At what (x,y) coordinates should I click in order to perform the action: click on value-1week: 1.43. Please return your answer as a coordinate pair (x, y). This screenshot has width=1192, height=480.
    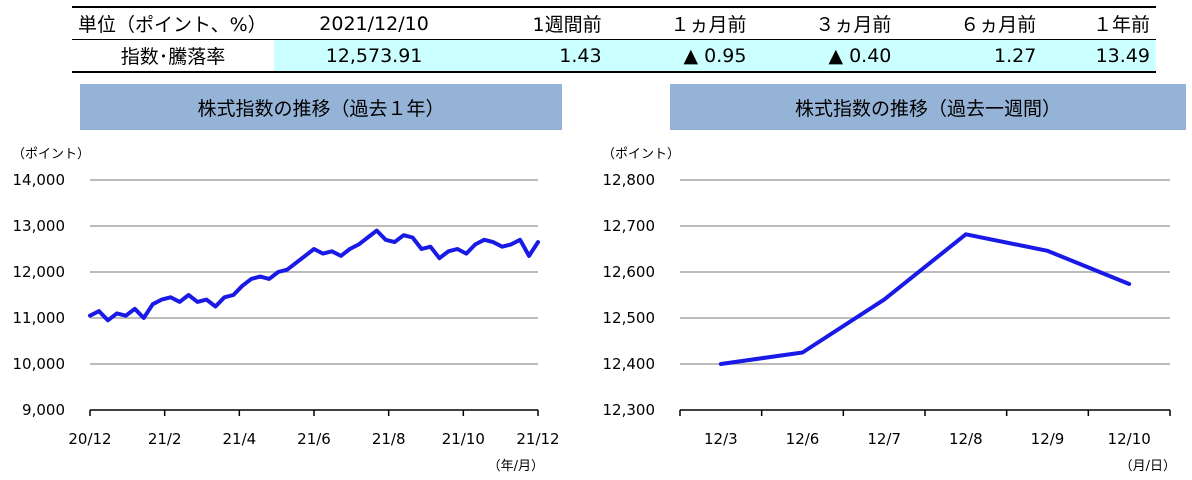
    Looking at the image, I should click on (541, 56).